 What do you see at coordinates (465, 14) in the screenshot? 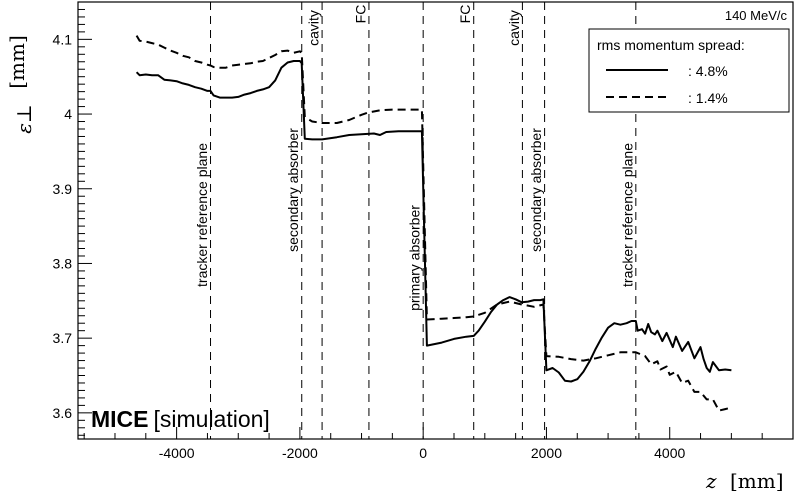
I see `marker-label-5: FC` at bounding box center [465, 14].